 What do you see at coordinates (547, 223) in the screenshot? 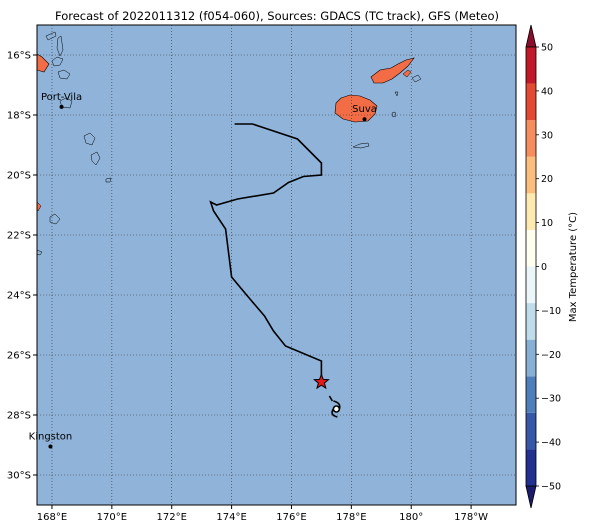
I see `colorbar-tick-label: 10` at bounding box center [547, 223].